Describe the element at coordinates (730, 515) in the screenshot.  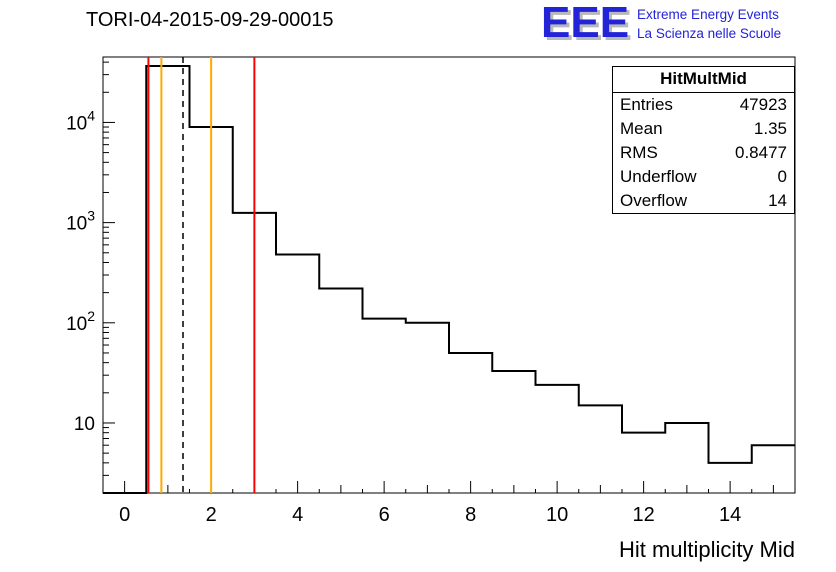
I see `x-tick-label: 14` at that location.